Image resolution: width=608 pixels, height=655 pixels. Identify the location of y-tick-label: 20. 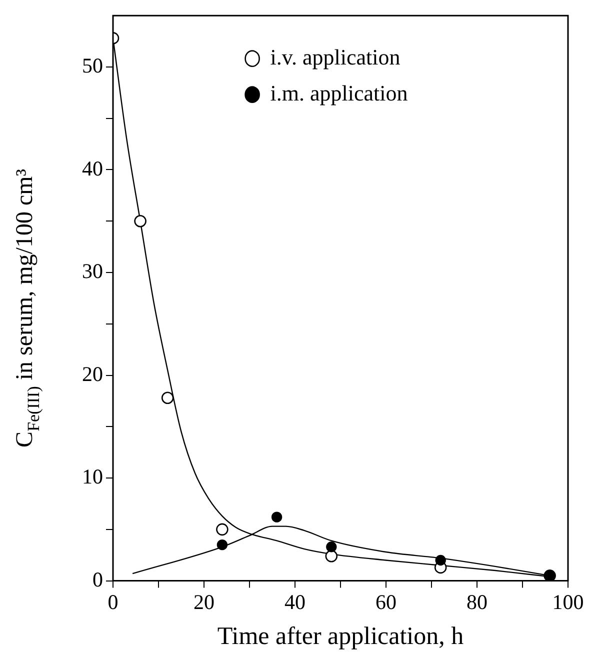
(92, 374).